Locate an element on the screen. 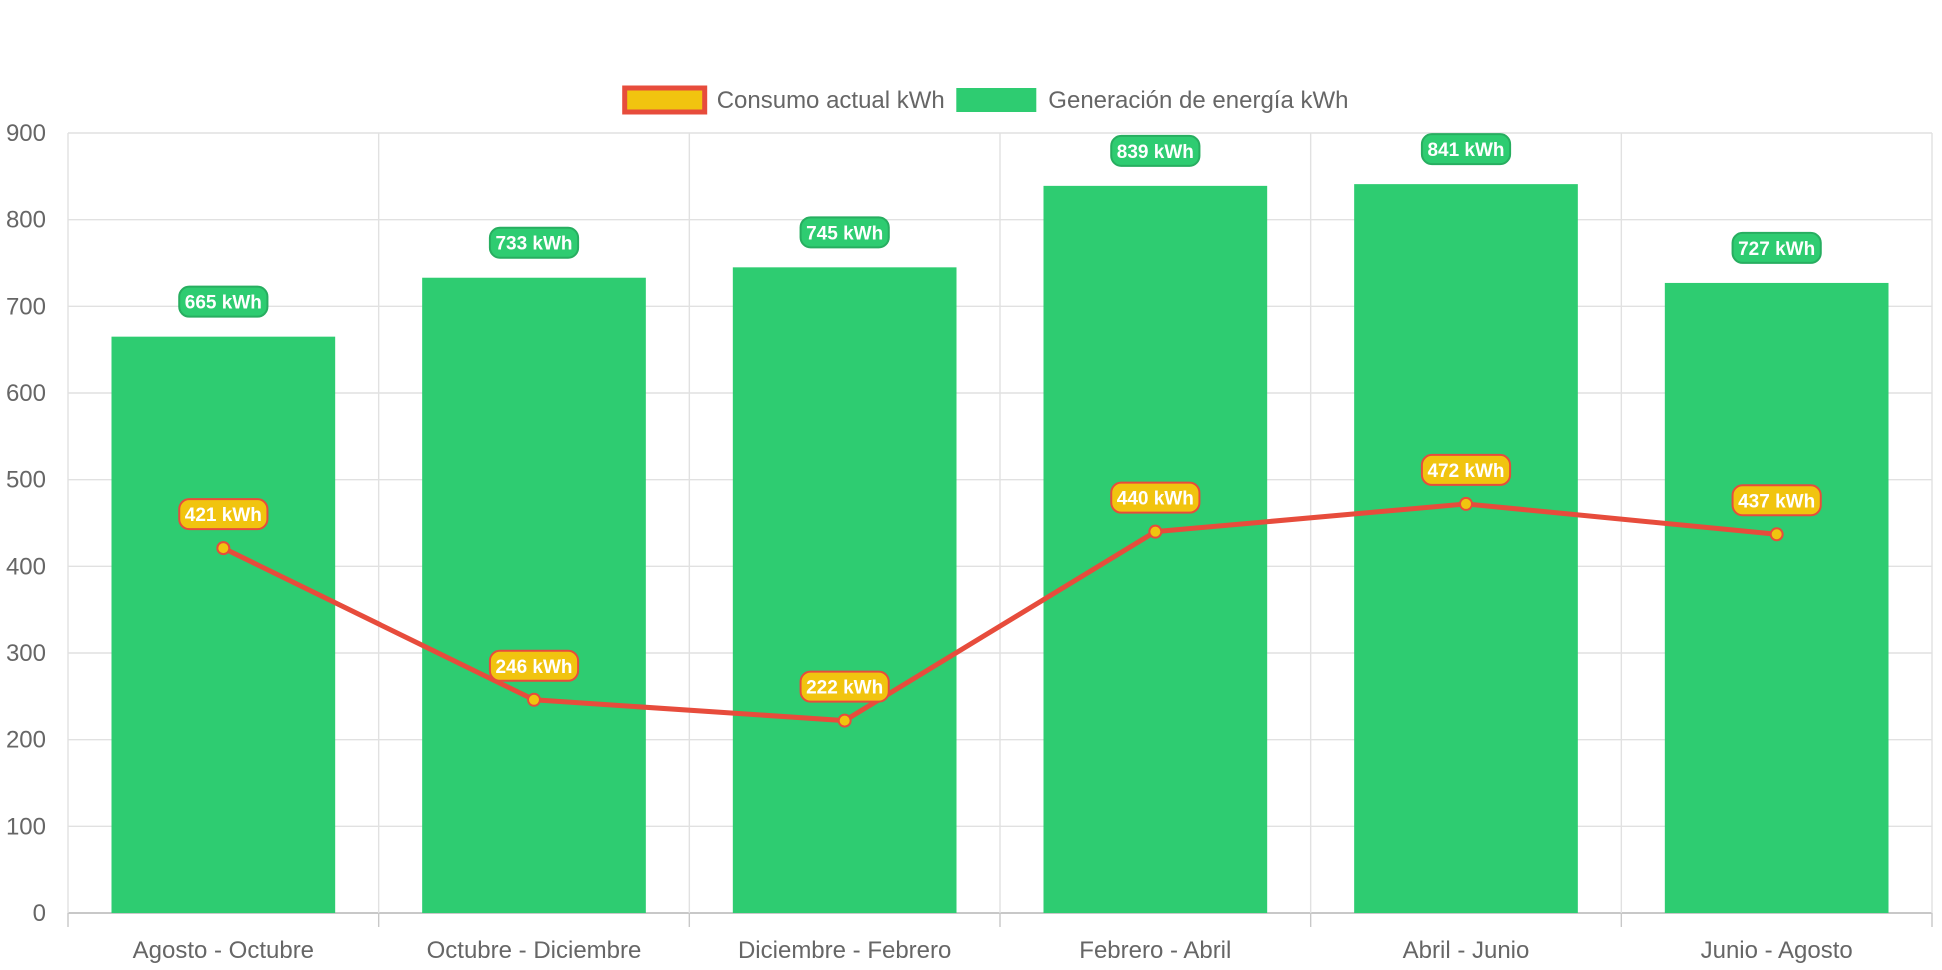 The width and height of the screenshot is (1942, 970). x-tick-label: Diciembre - Febrero is located at coordinates (844, 950).